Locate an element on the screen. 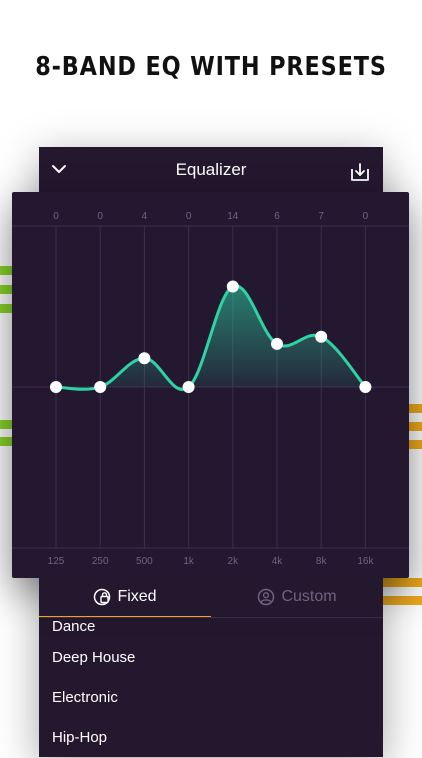 Image resolution: width=422 pixels, height=758 pixels. lock-icon is located at coordinates (102, 597).